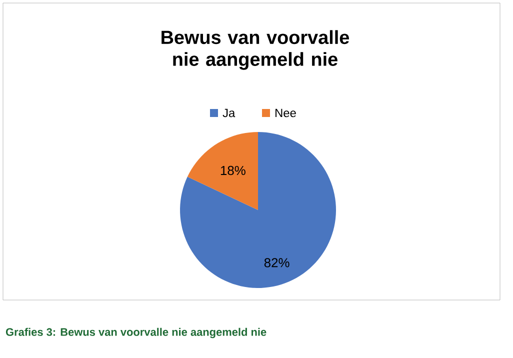 The width and height of the screenshot is (513, 358). What do you see at coordinates (256, 50) in the screenshot?
I see `chart-title: Bewus van voorvalle nie aangemeld nie` at bounding box center [256, 50].